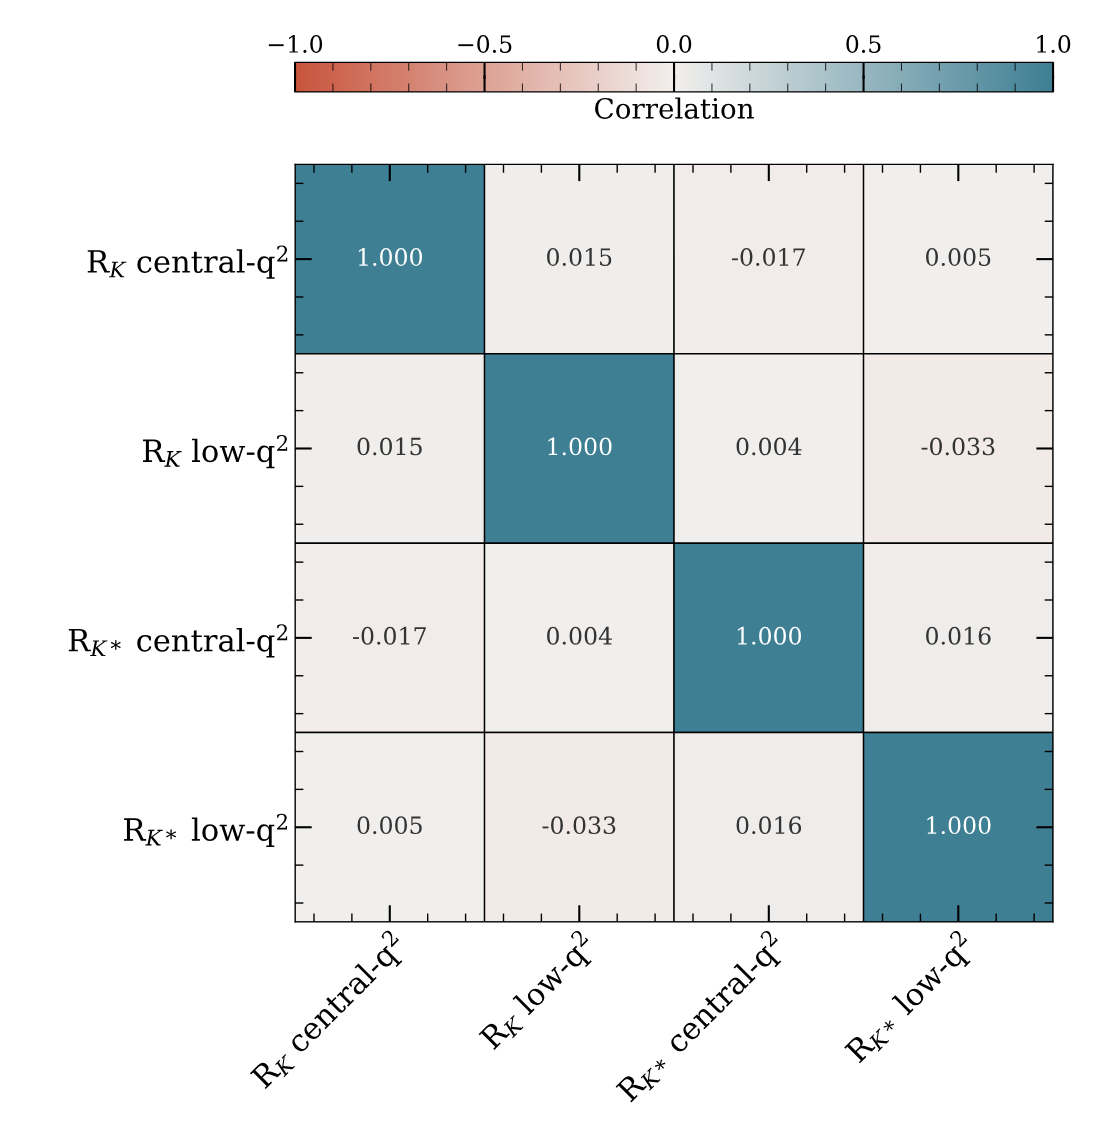 This screenshot has height=1134, width=1105. I want to click on color-bar-label: 1.0, so click(1054, 44).